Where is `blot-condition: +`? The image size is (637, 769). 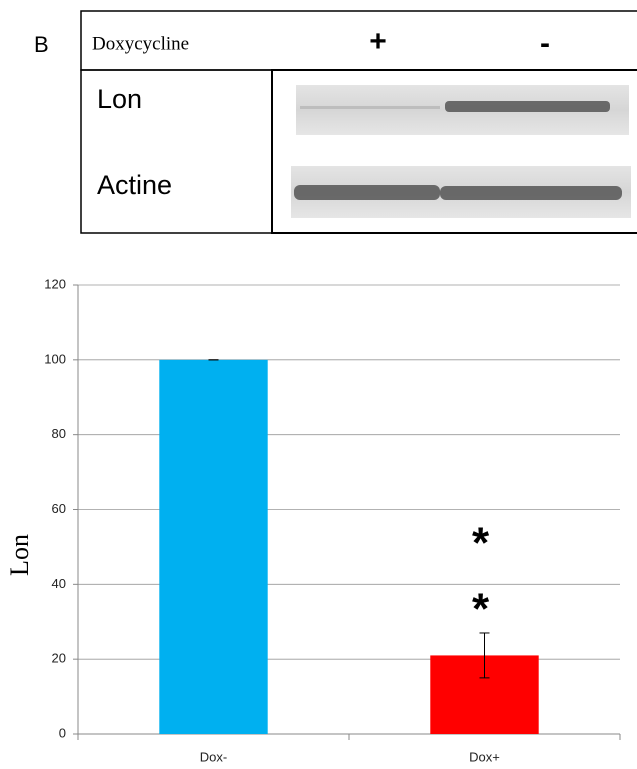
blot-condition: + is located at coordinates (378, 41).